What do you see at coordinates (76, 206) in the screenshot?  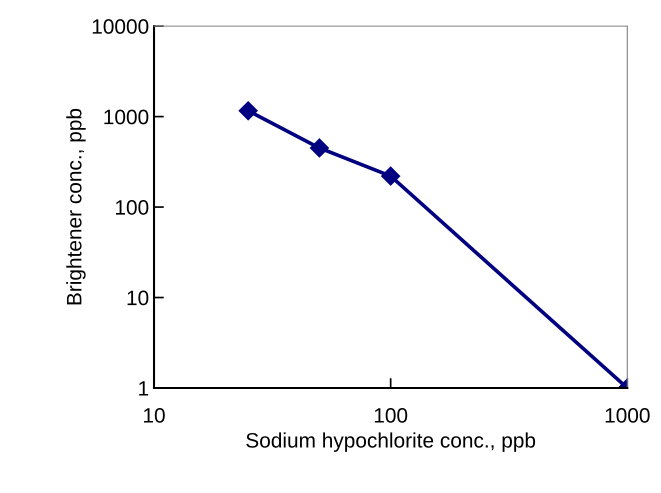 I see `y-axis-title: Brightener conc., ppb` at bounding box center [76, 206].